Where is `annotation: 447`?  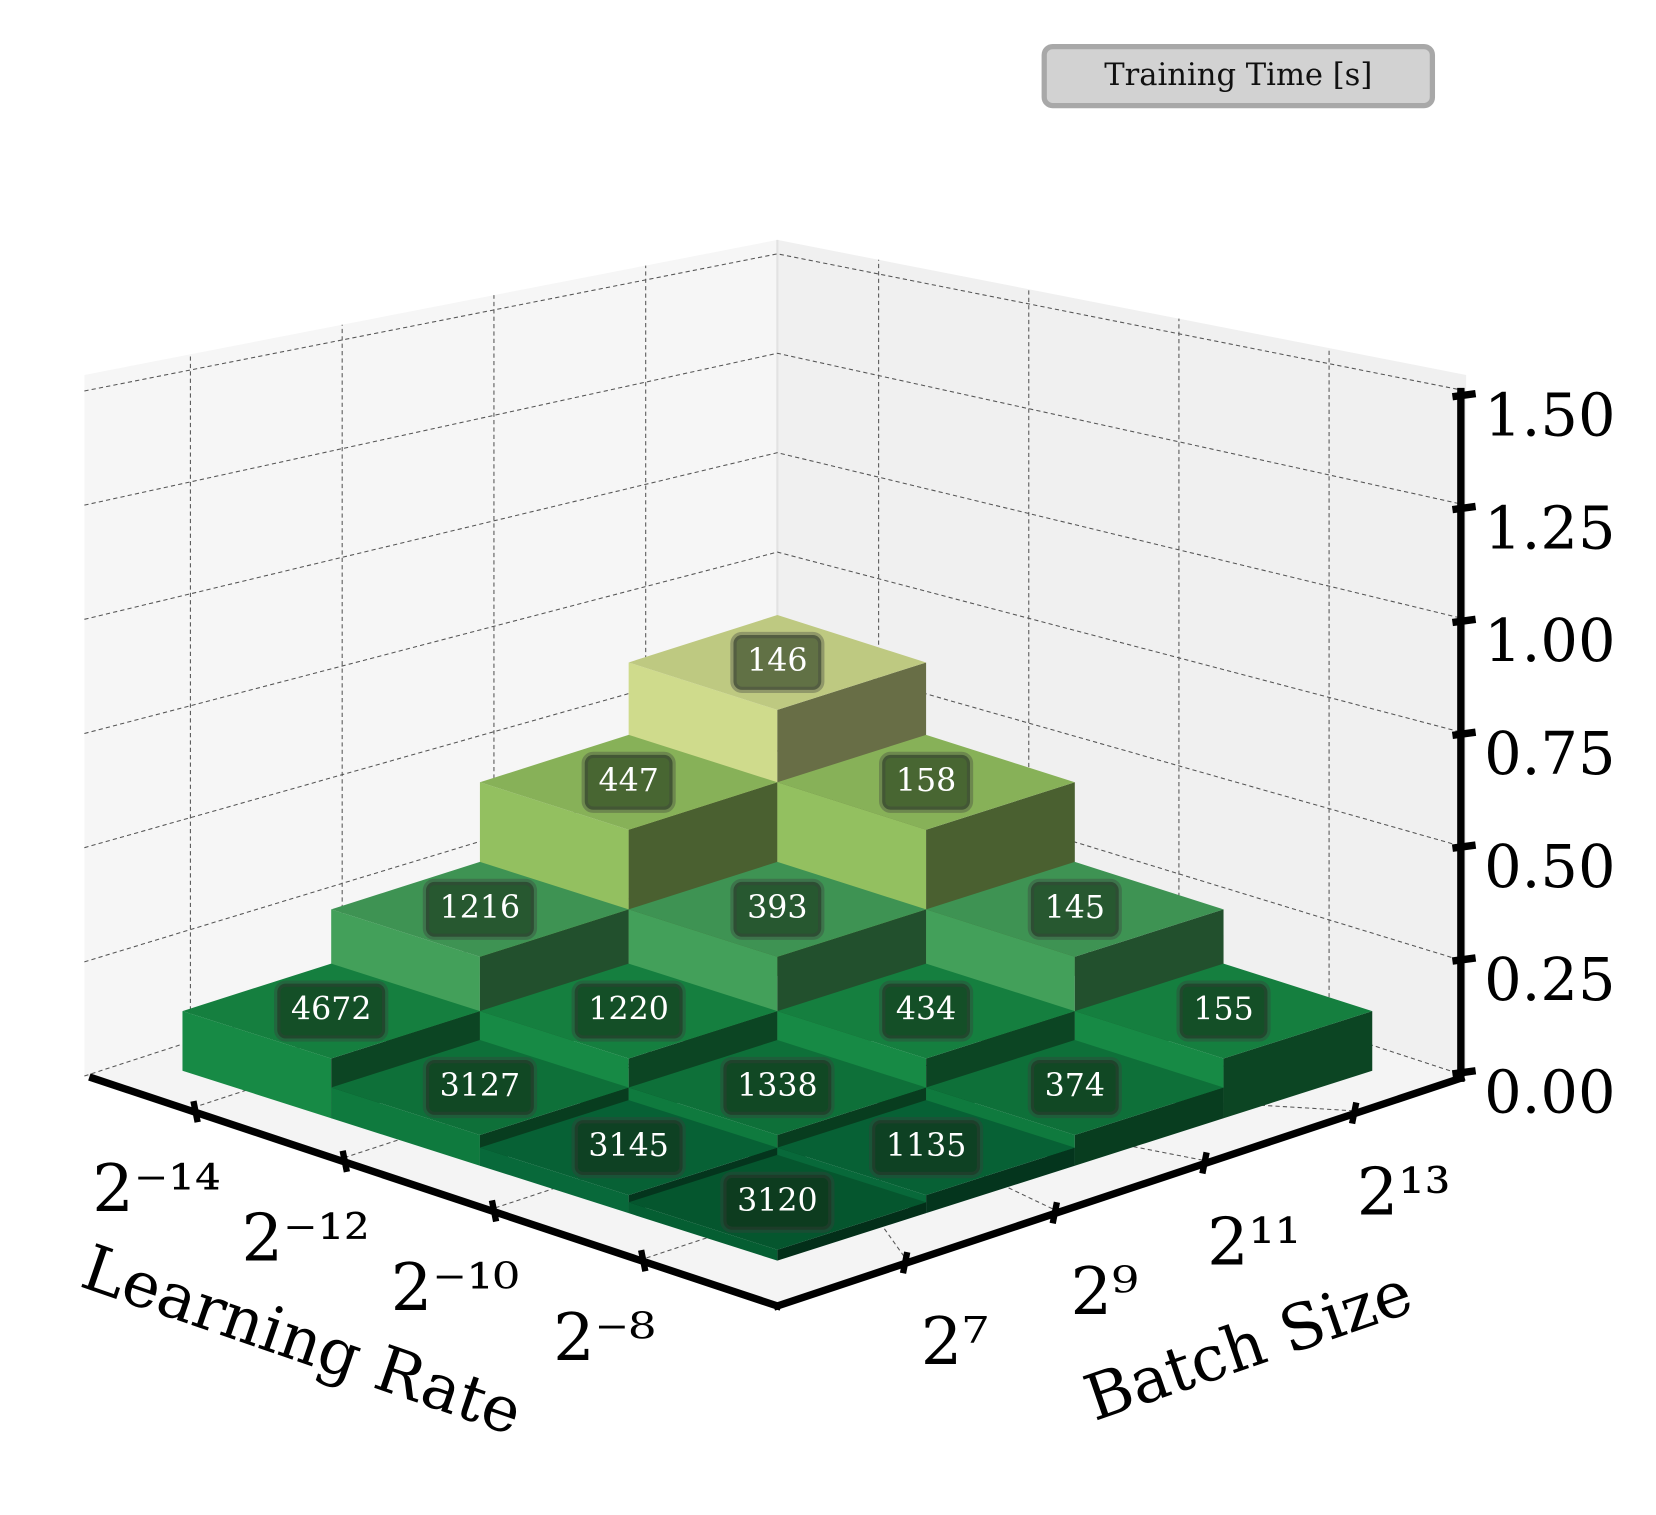 annotation: 447 is located at coordinates (628, 782).